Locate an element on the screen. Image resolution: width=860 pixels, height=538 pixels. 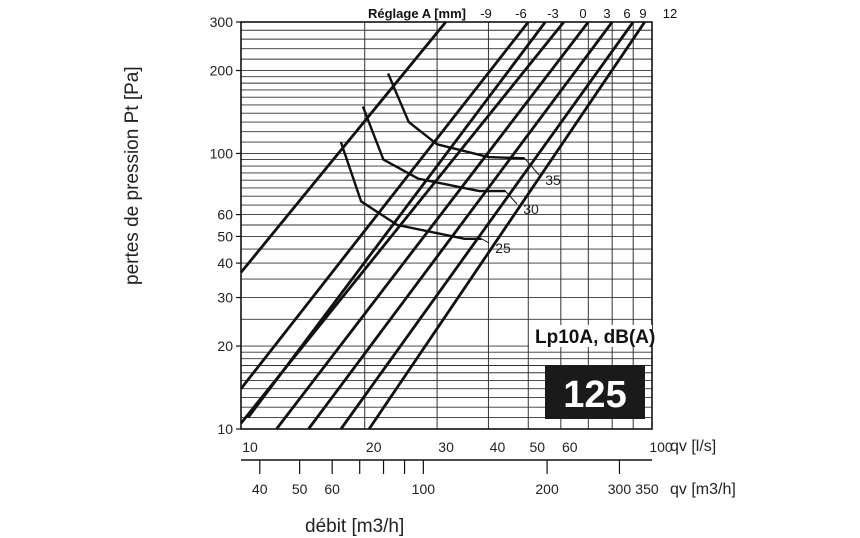
x2-tick-label: 200 is located at coordinates (547, 489).